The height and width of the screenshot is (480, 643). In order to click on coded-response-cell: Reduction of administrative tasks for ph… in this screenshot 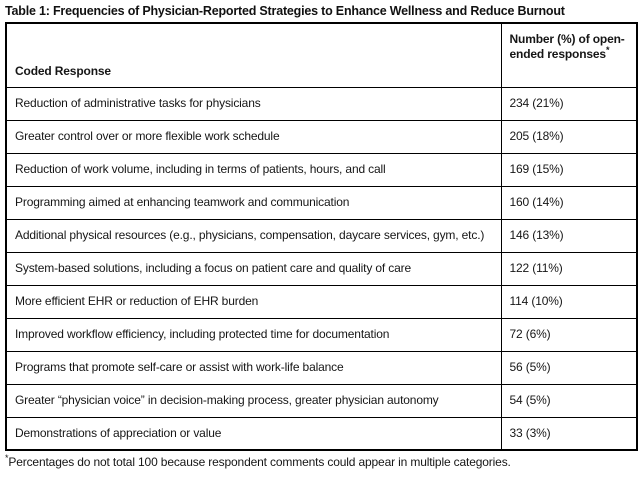, I will do `click(253, 103)`.